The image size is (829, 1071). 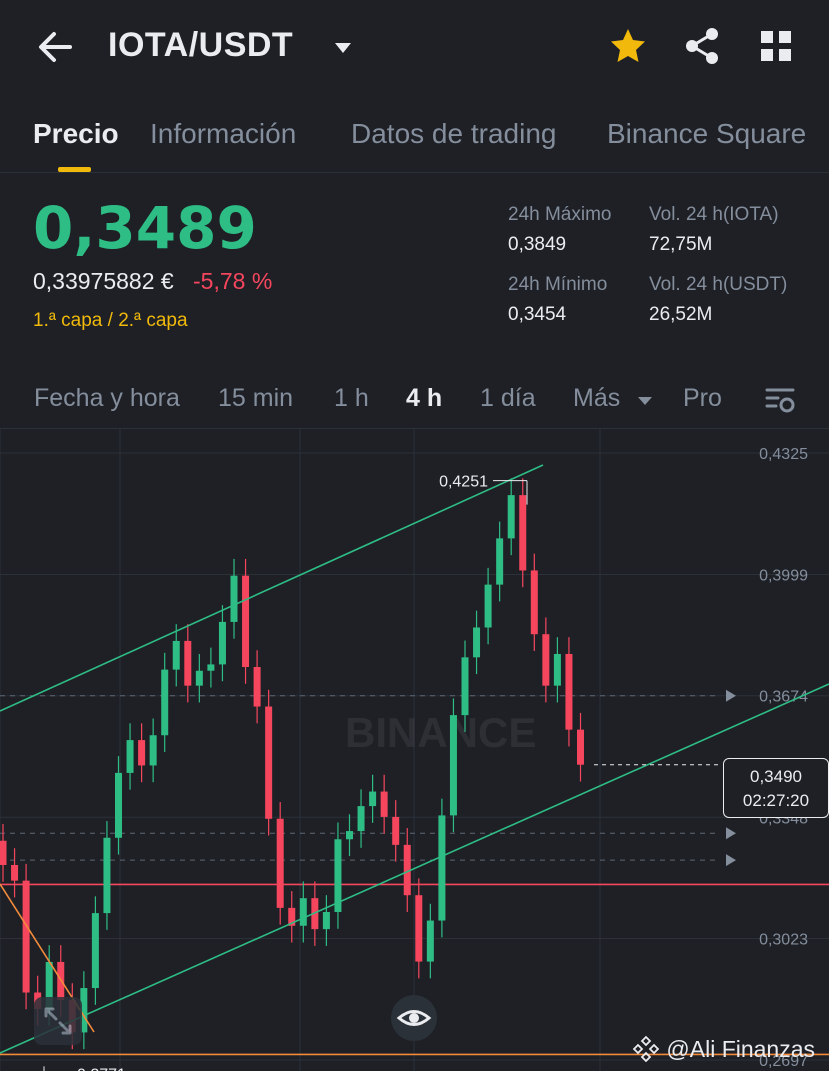 What do you see at coordinates (145, 228) in the screenshot?
I see `last-price: 0,3489` at bounding box center [145, 228].